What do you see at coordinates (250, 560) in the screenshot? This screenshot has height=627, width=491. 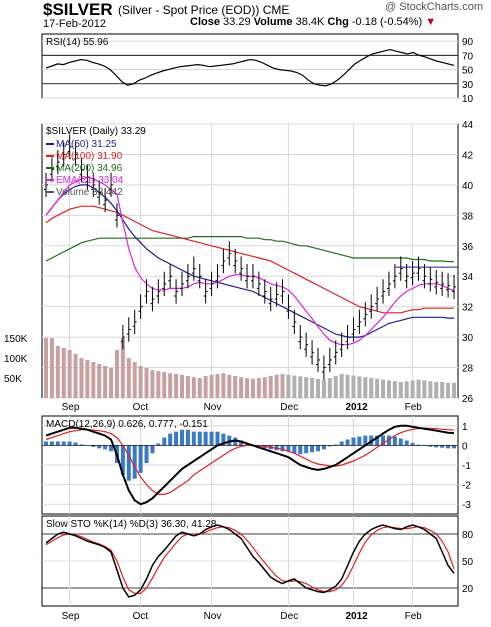 I see `sto-d-line` at bounding box center [250, 560].